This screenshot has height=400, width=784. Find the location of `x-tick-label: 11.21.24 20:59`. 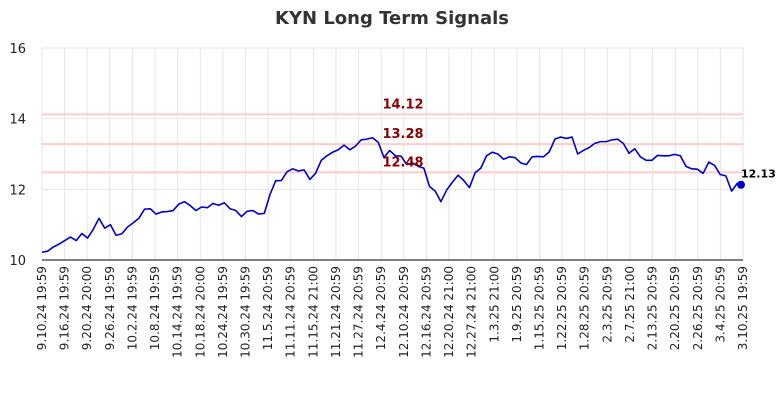

x-tick-label: 11.21.24 20:59 is located at coordinates (336, 312).